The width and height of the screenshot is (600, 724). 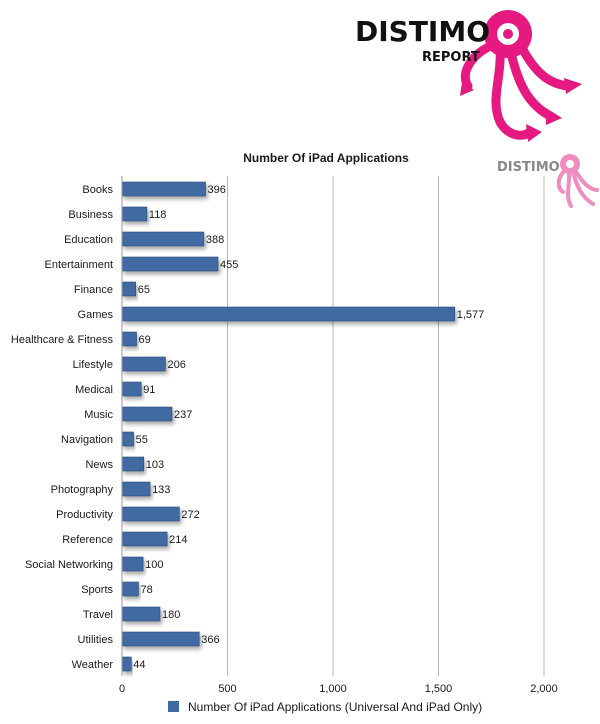 What do you see at coordinates (161, 490) in the screenshot?
I see `value-label: 133` at bounding box center [161, 490].